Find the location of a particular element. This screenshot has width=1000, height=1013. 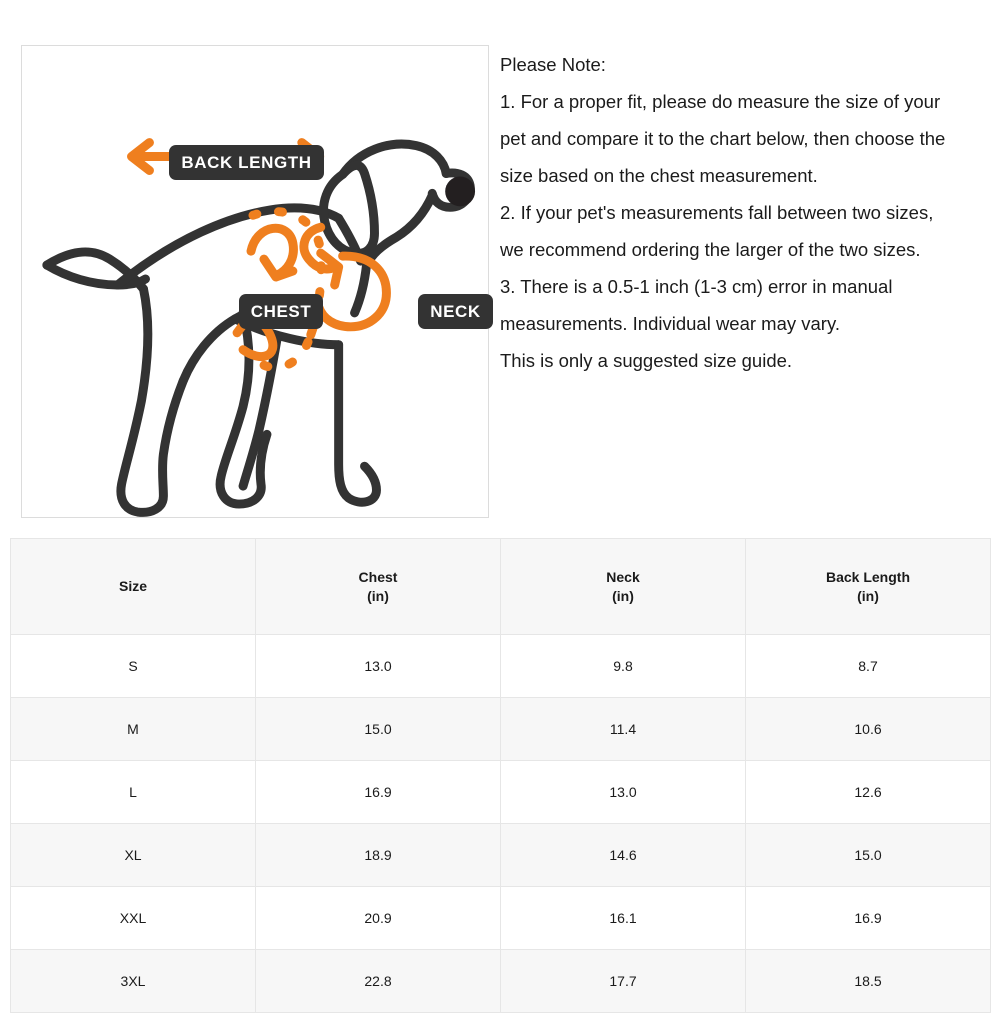

cell-size: M is located at coordinates (133, 729).